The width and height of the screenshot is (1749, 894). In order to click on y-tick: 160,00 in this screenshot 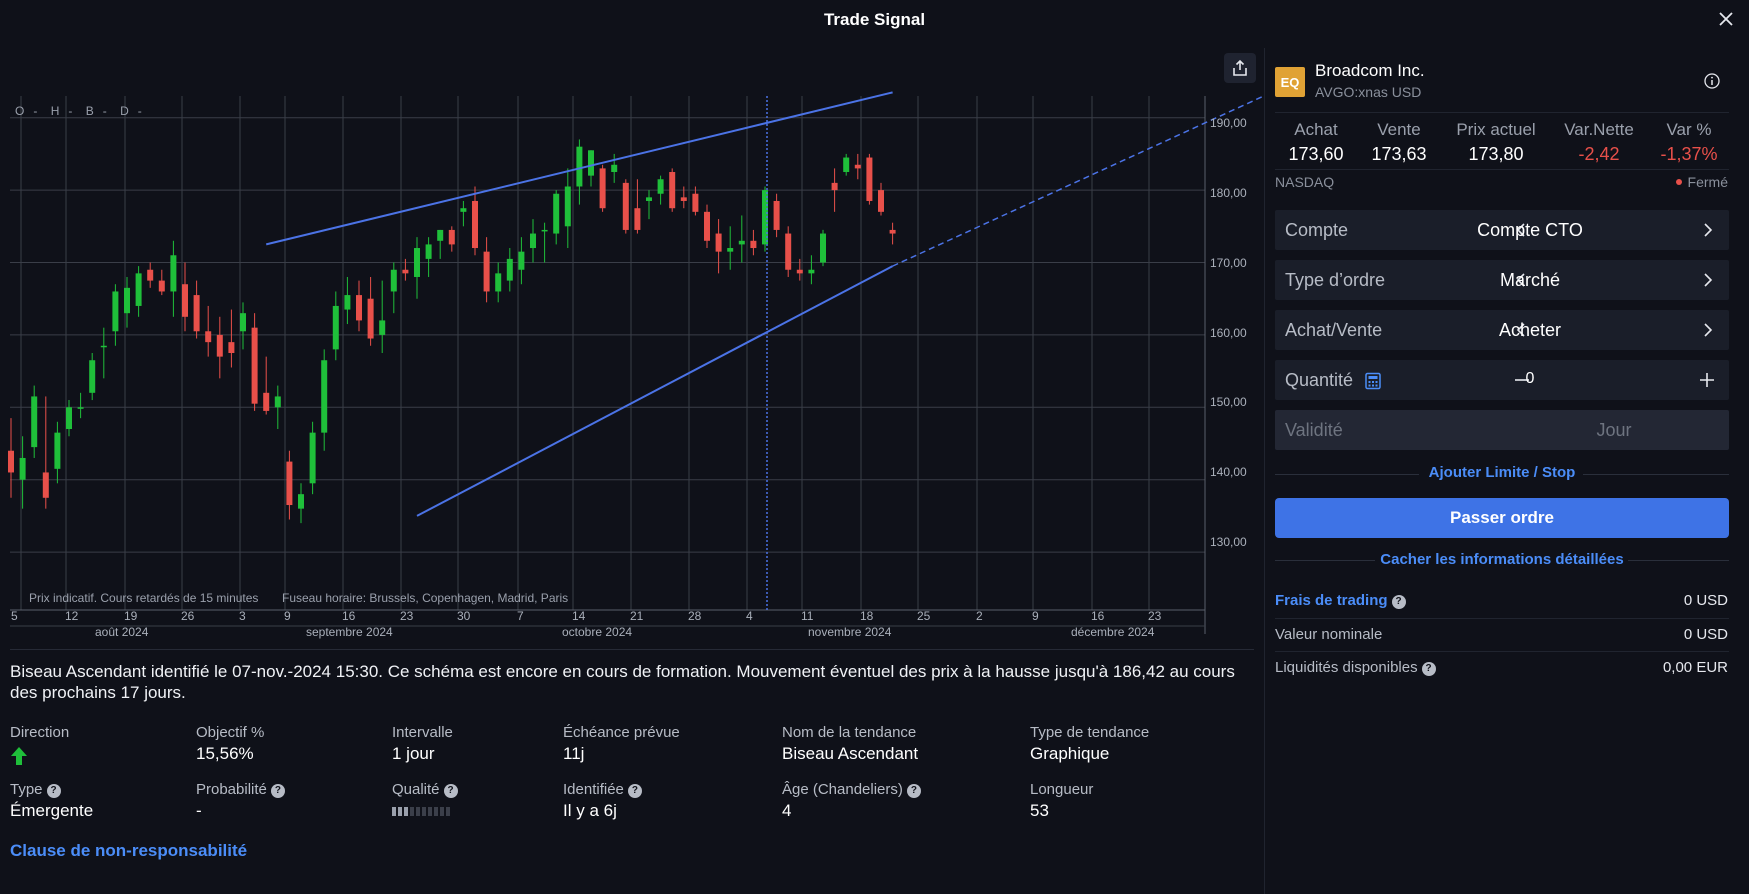, I will do `click(1228, 333)`.